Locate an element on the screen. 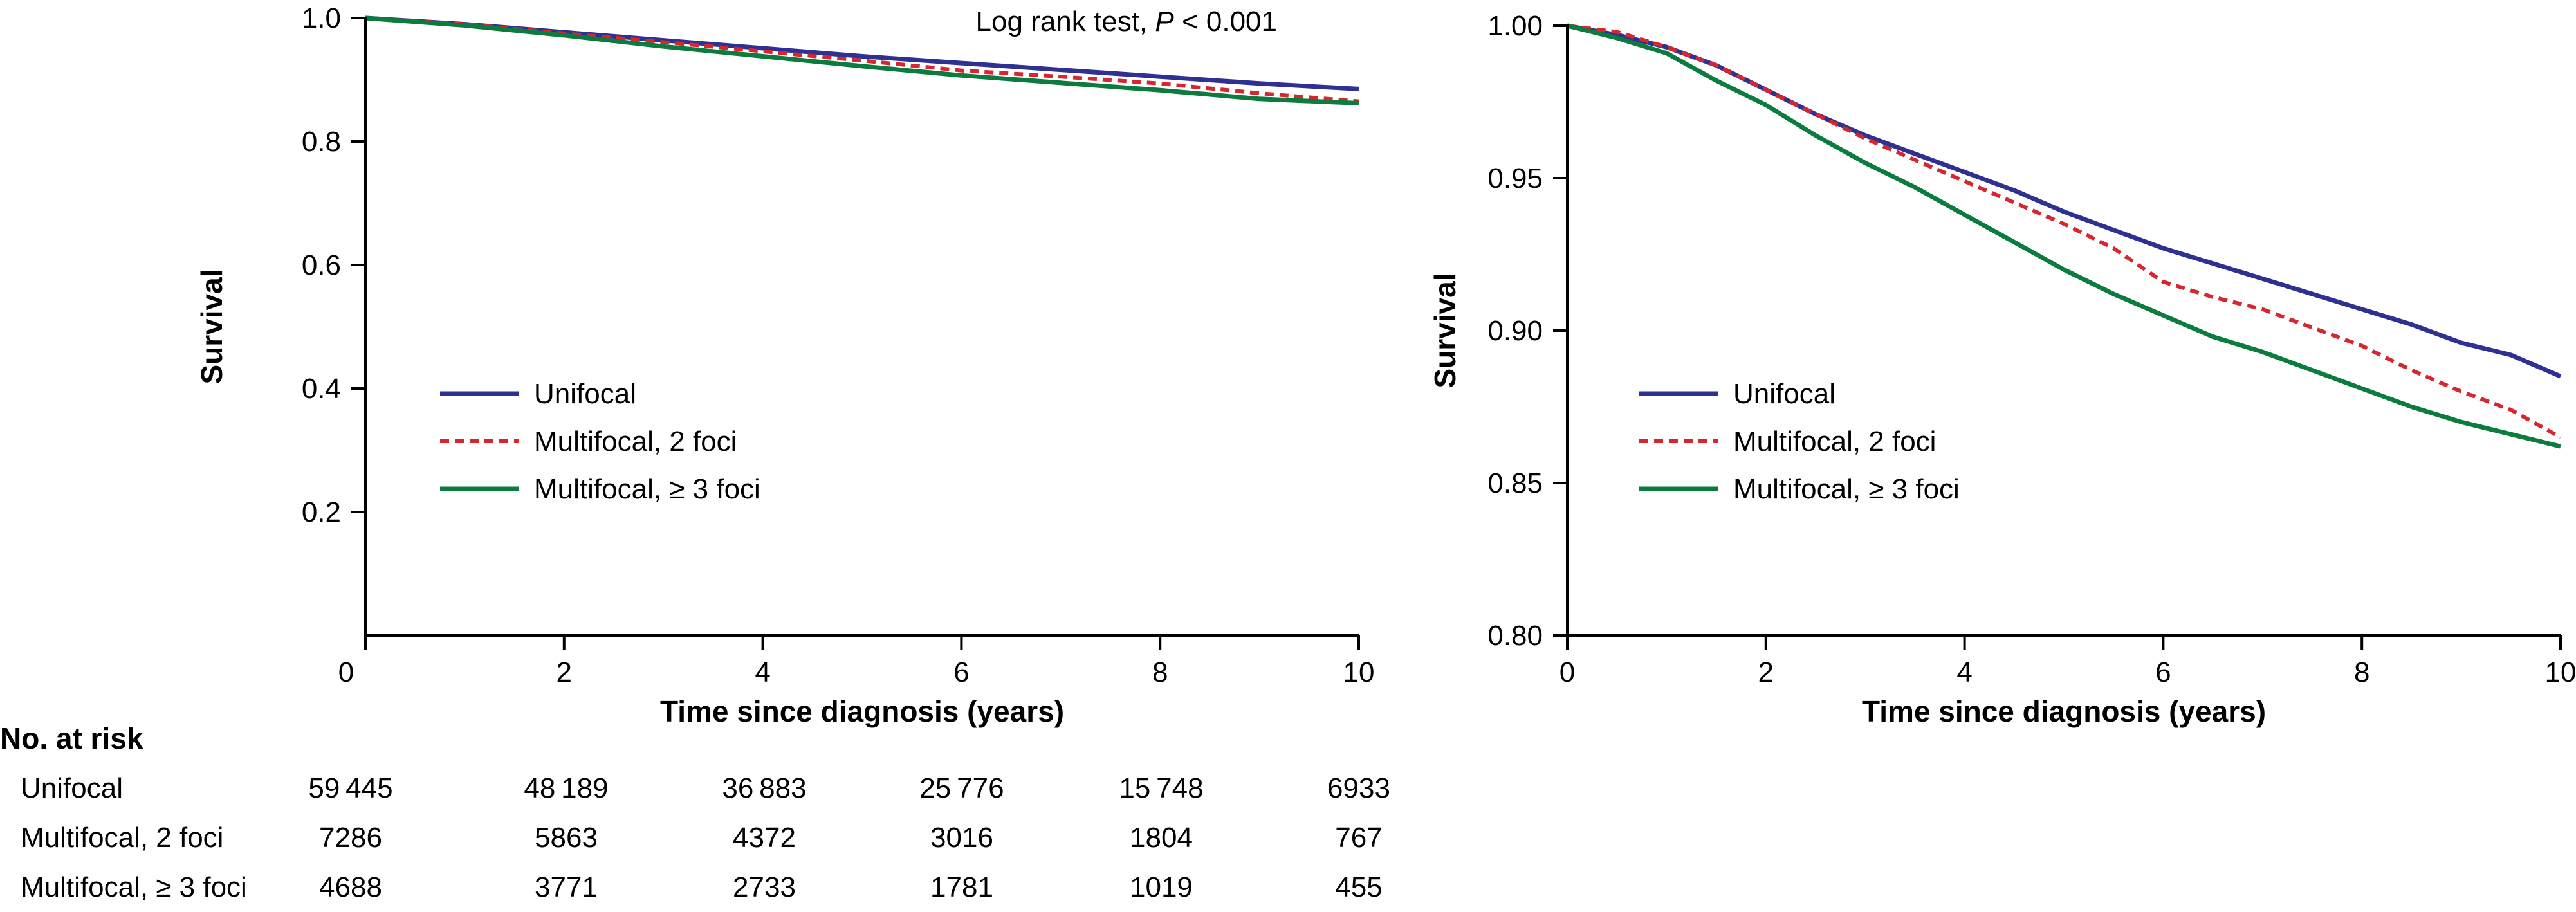 The width and height of the screenshot is (2576, 912). risk-row-label: Multifocal, 2 foci is located at coordinates (122, 838).